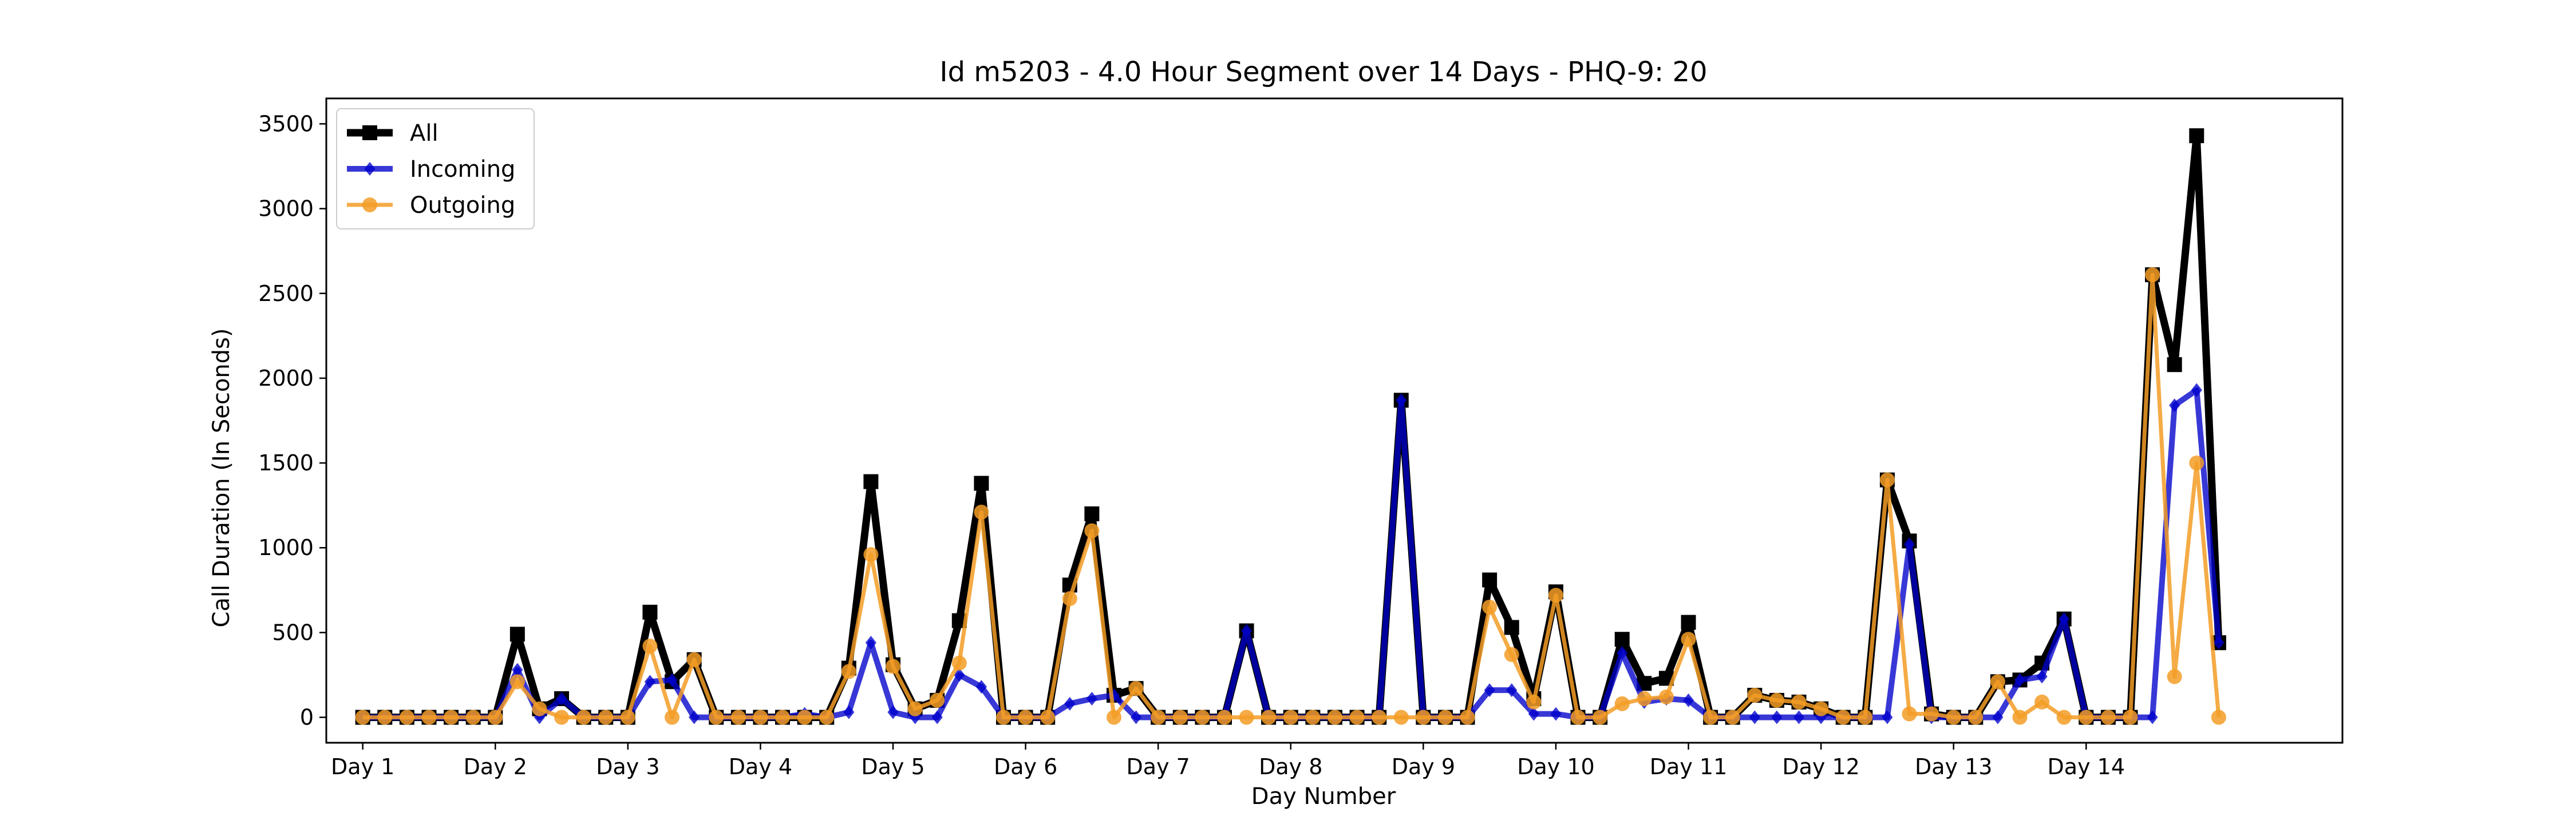 This screenshot has width=2576, height=824. What do you see at coordinates (424, 133) in the screenshot?
I see `legend-label: All` at bounding box center [424, 133].